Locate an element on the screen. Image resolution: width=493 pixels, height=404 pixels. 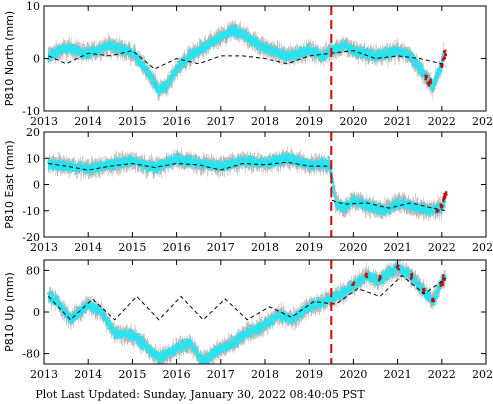
x-tick-label: 2016 is located at coordinates (177, 121).